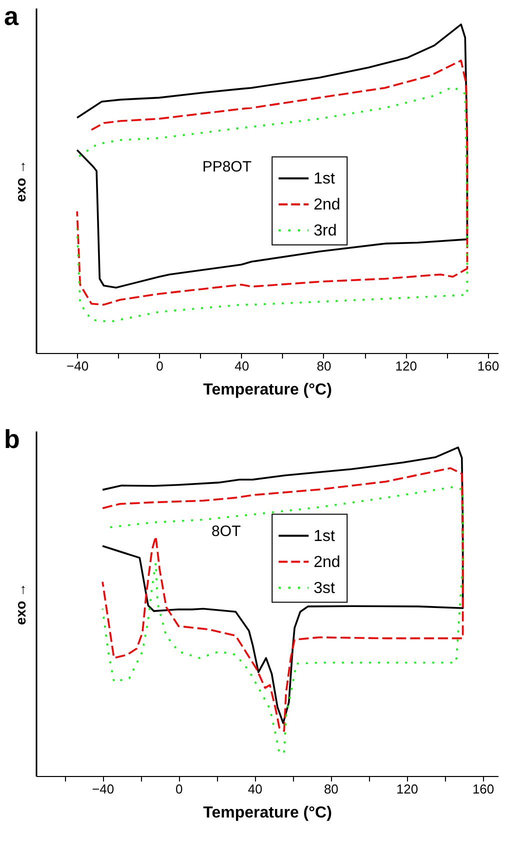  Describe the element at coordinates (226, 531) in the screenshot. I see `annotation: 8OT` at that location.